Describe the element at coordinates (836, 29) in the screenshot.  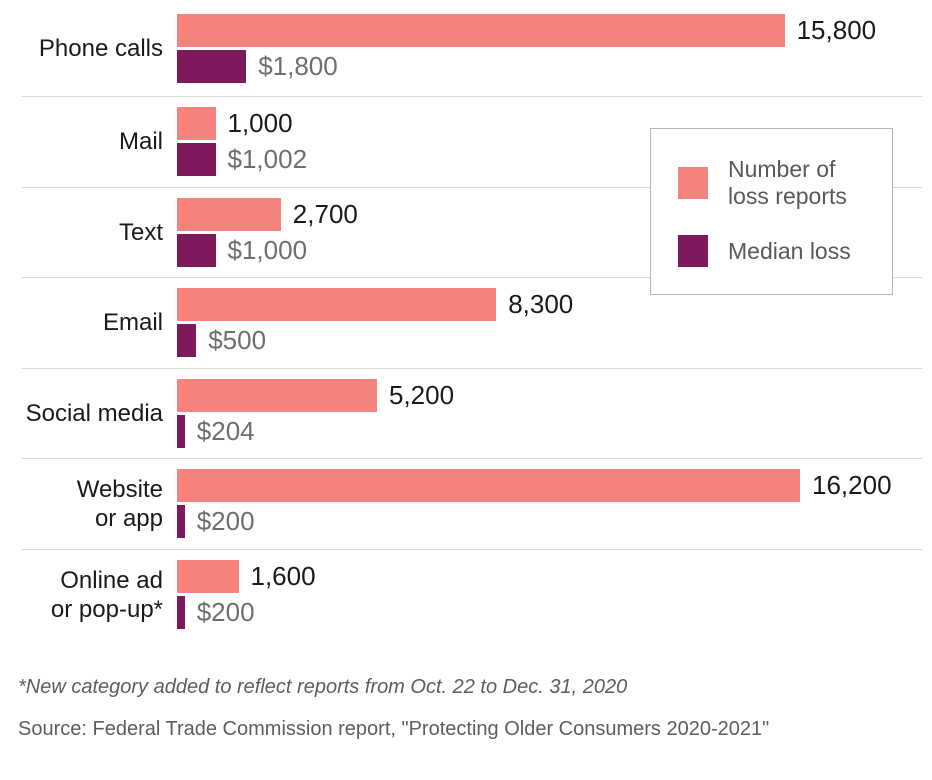
I see `loss-reports-value-label: 15,800` at that location.